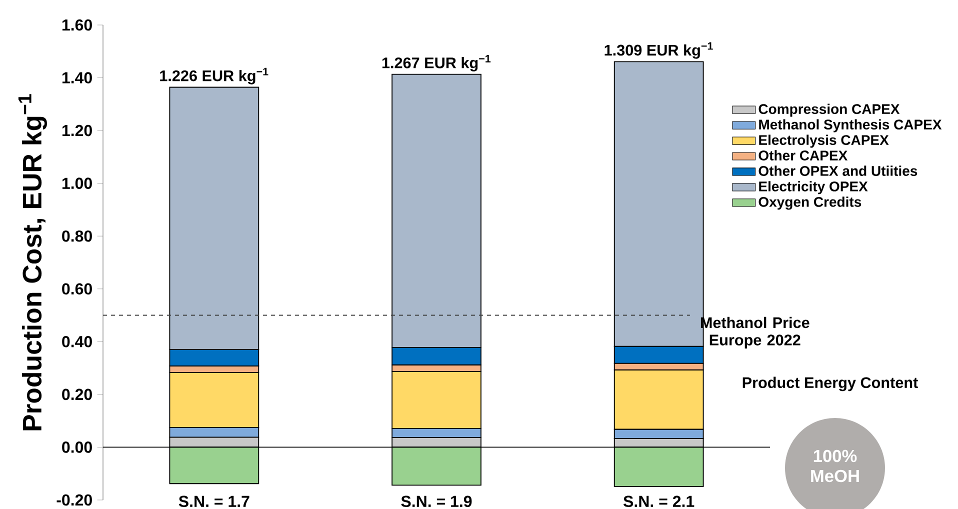 This screenshot has height=509, width=958. What do you see at coordinates (813, 187) in the screenshot?
I see `legend-label: Electricity OPEX` at bounding box center [813, 187].